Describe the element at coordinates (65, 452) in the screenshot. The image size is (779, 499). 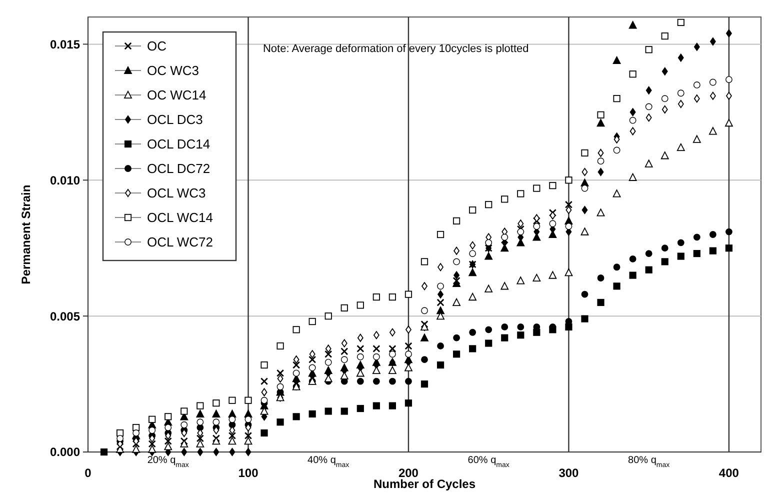
I see `y-tick-label: 0.000` at that location.